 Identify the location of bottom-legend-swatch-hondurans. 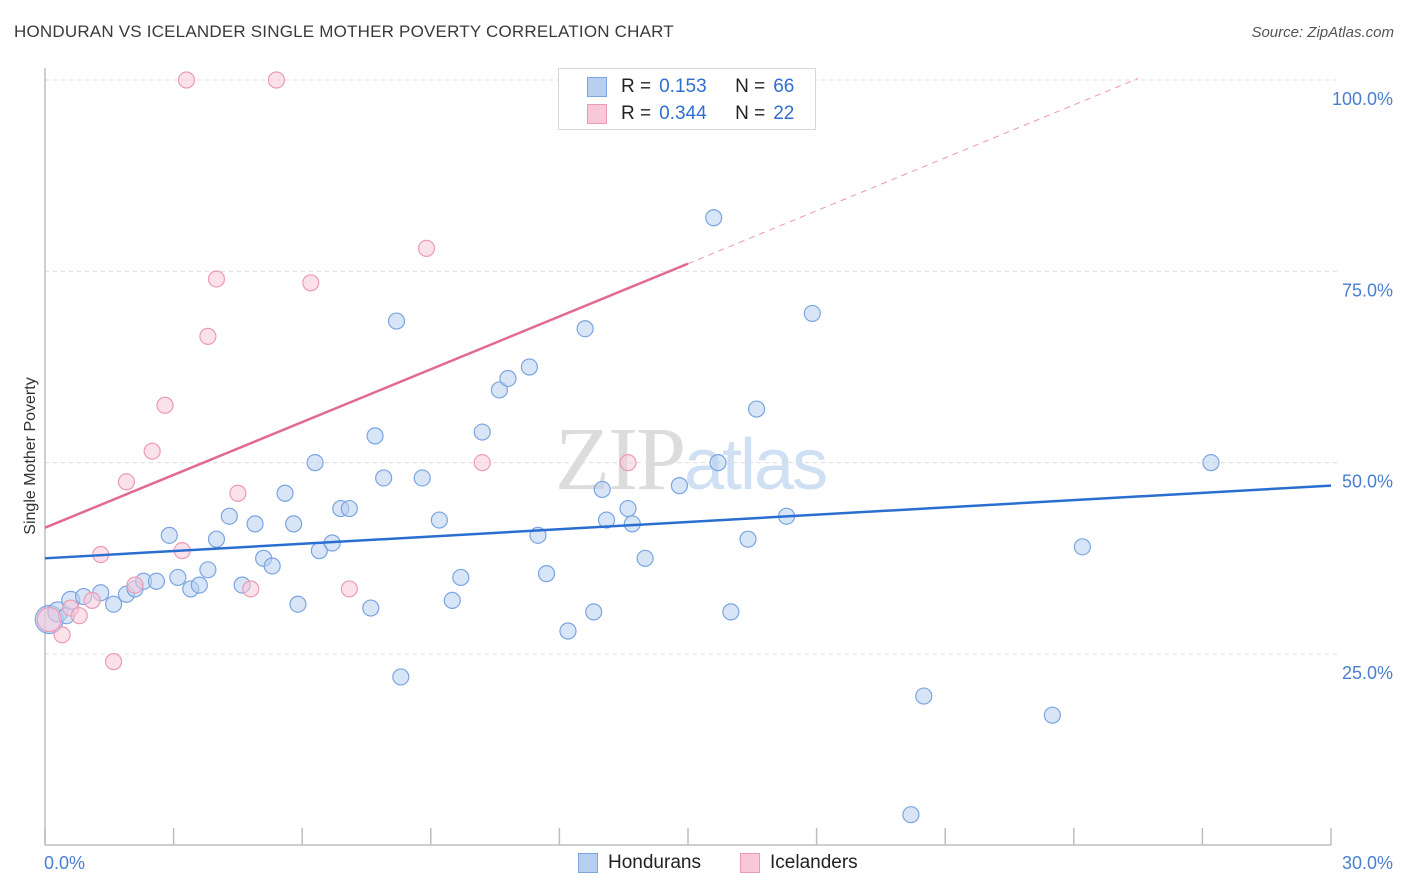
(588, 863).